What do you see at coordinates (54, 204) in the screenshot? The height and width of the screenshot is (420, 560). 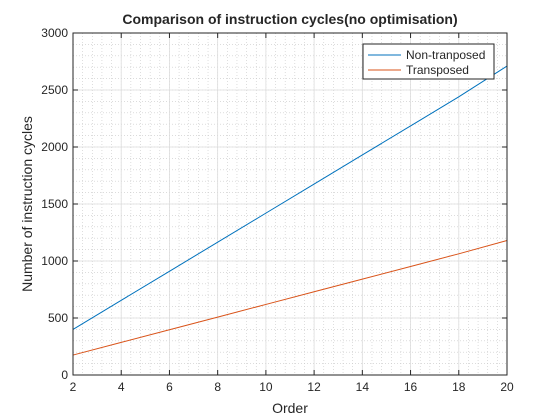 I see `y-tick-label: 1500` at bounding box center [54, 204].